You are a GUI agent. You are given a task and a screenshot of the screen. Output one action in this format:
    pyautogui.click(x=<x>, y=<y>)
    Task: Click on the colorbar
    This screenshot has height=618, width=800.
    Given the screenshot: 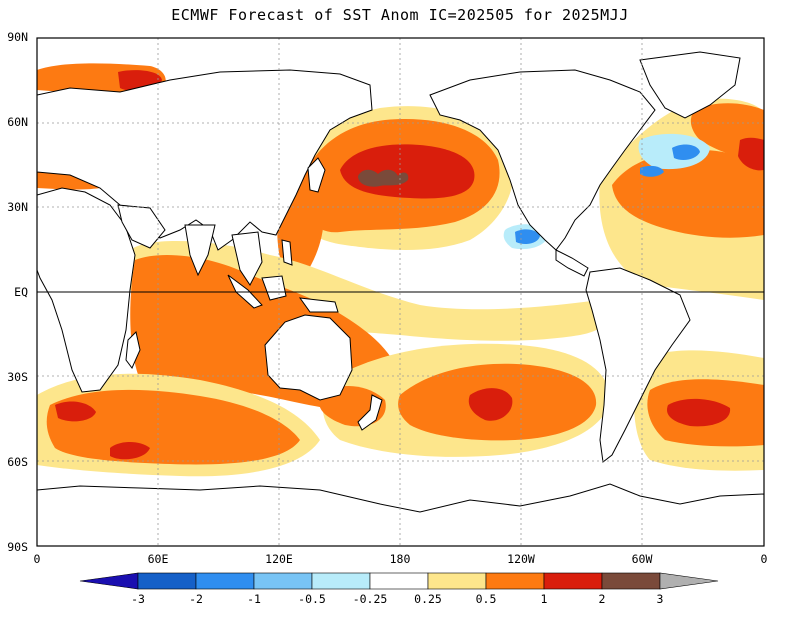 What is the action you would take?
    pyautogui.click(x=399, y=581)
    